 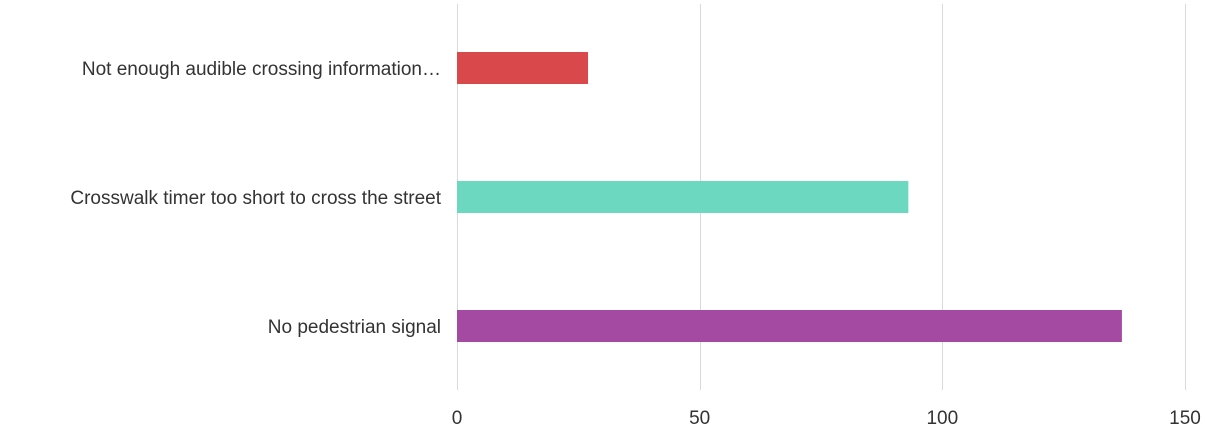 What do you see at coordinates (457, 418) in the screenshot?
I see `x-tick-label: 0` at bounding box center [457, 418].